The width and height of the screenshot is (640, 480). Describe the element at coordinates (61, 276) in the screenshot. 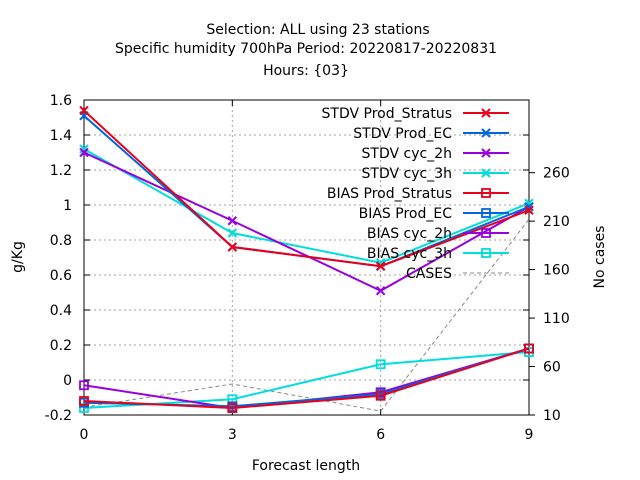

I see `y-tick-label: 0.6` at that location.